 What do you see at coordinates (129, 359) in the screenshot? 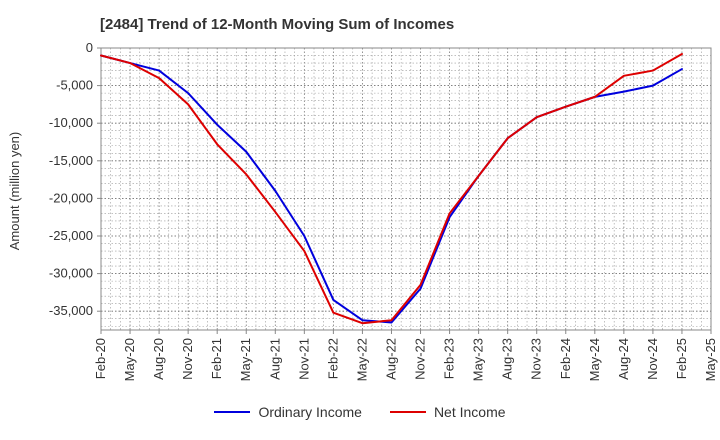
I see `x-tick-label: May-20` at bounding box center [129, 359].